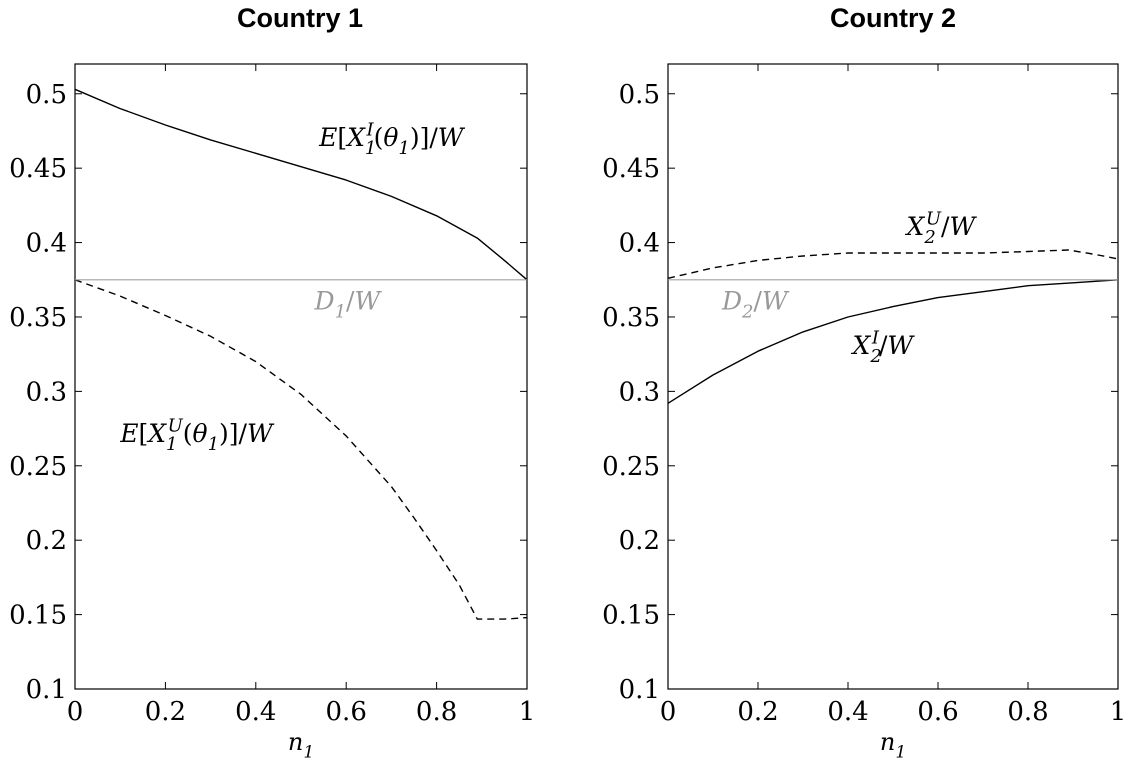  Describe the element at coordinates (883, 348) in the screenshot. I see `annotation-label: X2I/W` at that location.